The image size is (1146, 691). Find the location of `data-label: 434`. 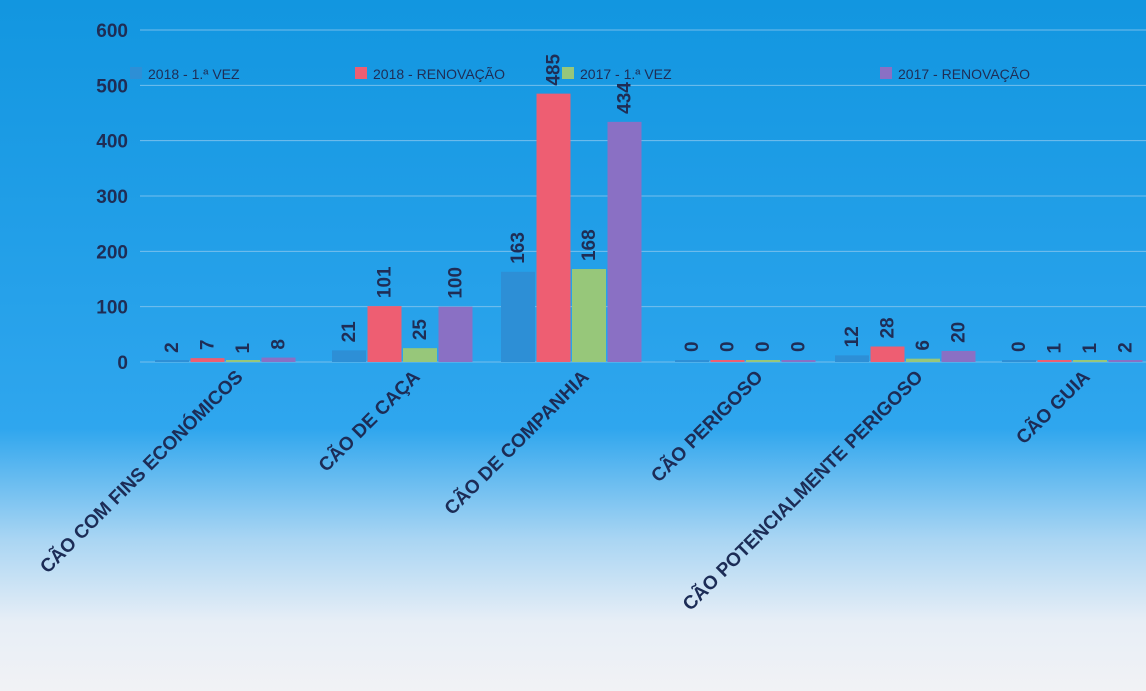

data-label: 434 is located at coordinates (625, 98).